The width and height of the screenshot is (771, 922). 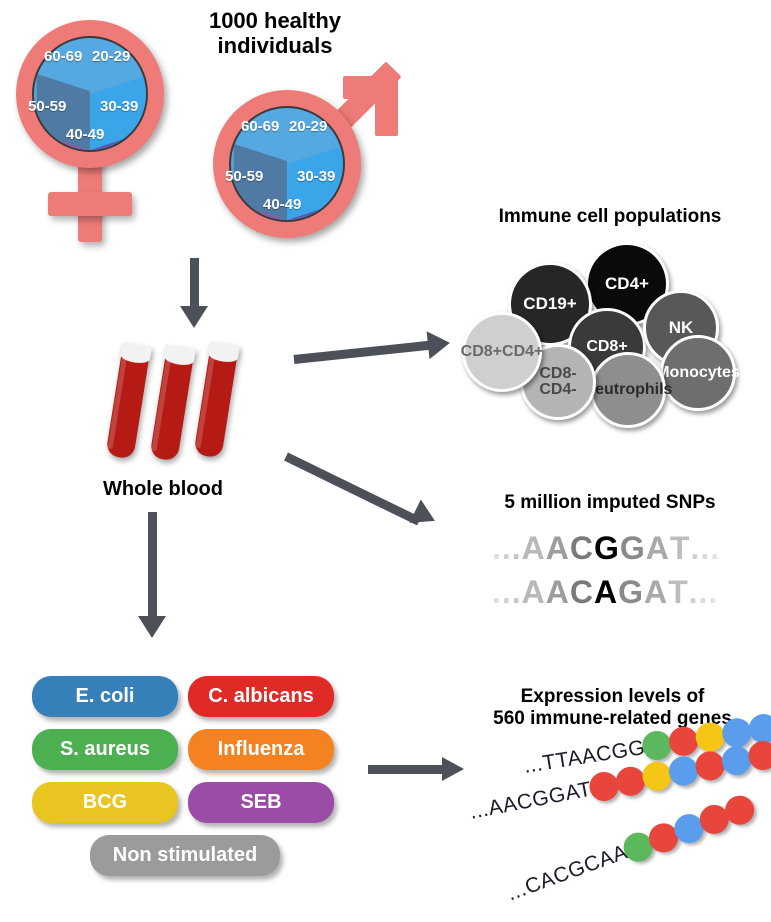 I want to click on stimulus-e-coli: E. coli, so click(x=105, y=696).